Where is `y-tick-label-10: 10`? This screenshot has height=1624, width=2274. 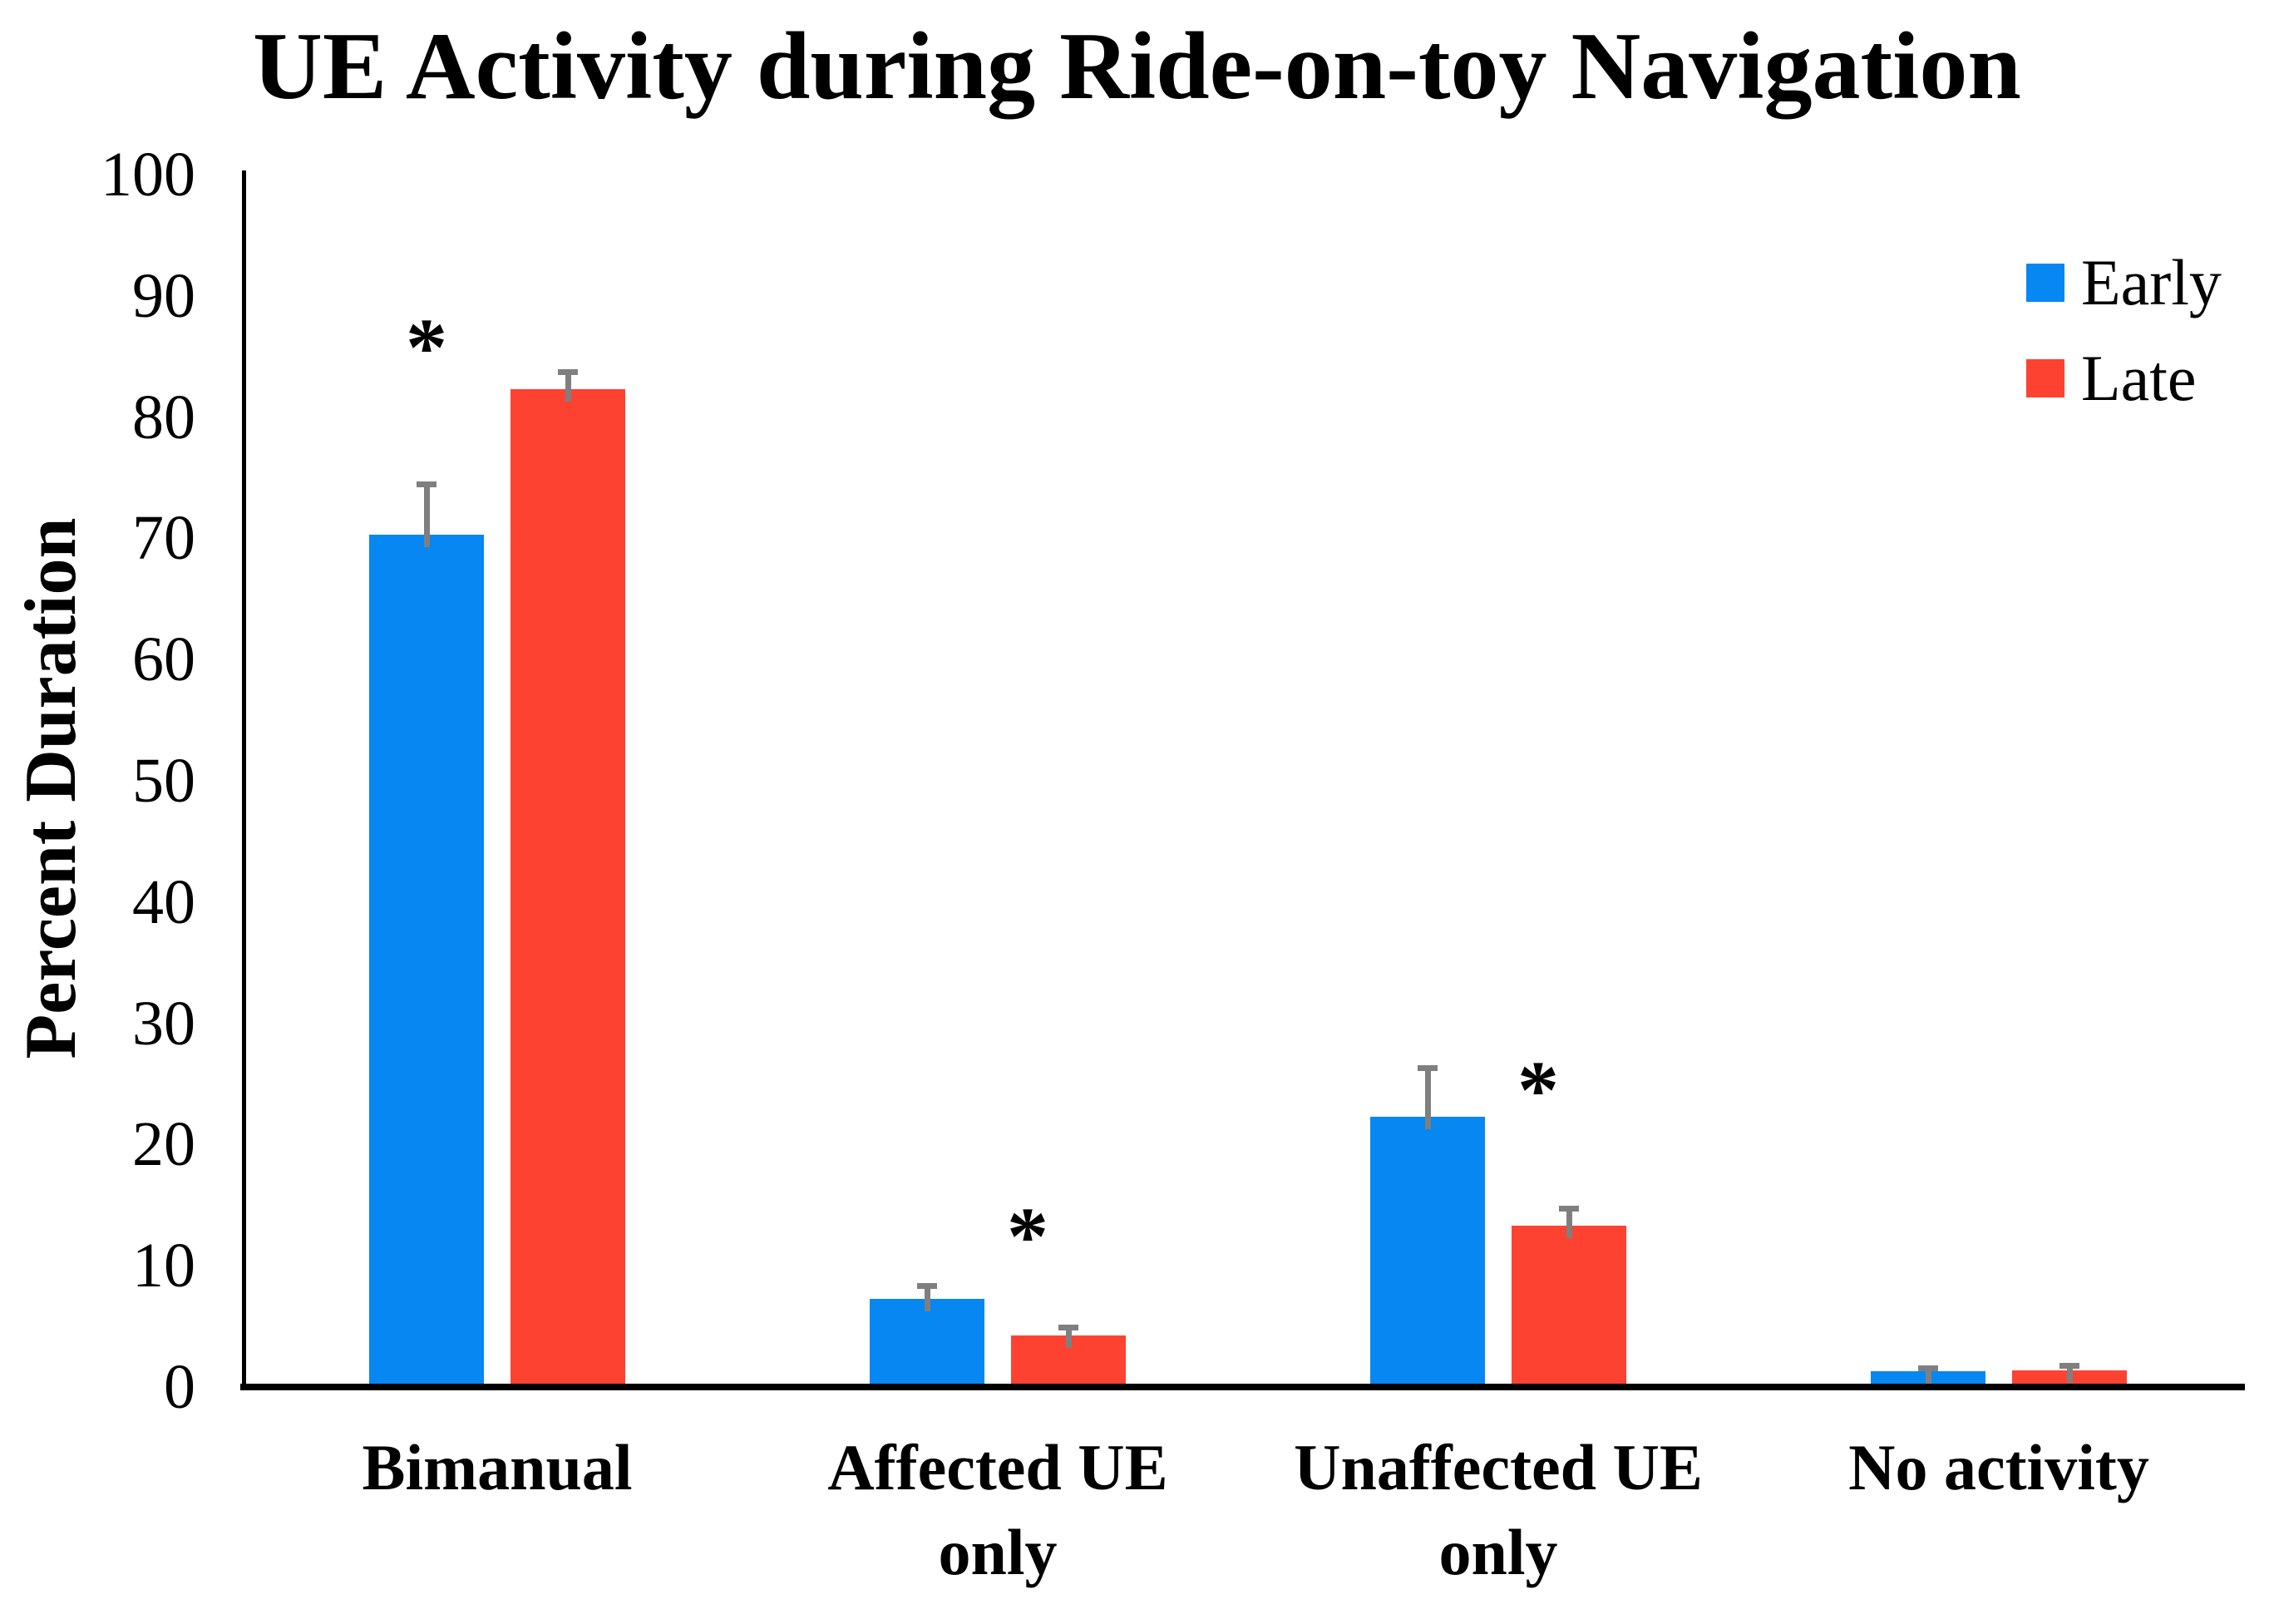
y-tick-label-10: 10 is located at coordinates (163, 1266).